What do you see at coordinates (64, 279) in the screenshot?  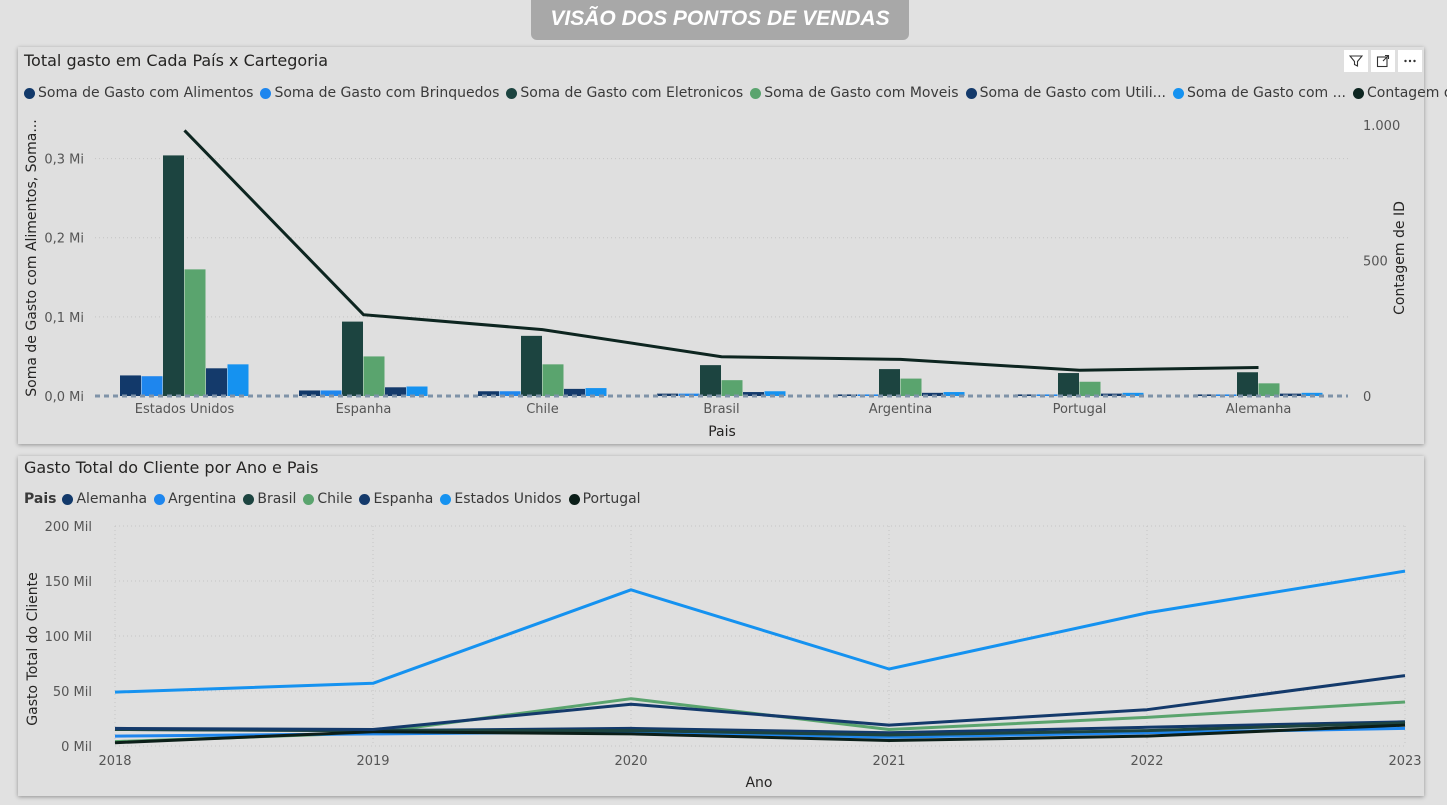 I see `bar-chart-y-axis: 0,0 Mi 0,1 Mi 0,2 Mi 0,3 Mi` at bounding box center [64, 279].